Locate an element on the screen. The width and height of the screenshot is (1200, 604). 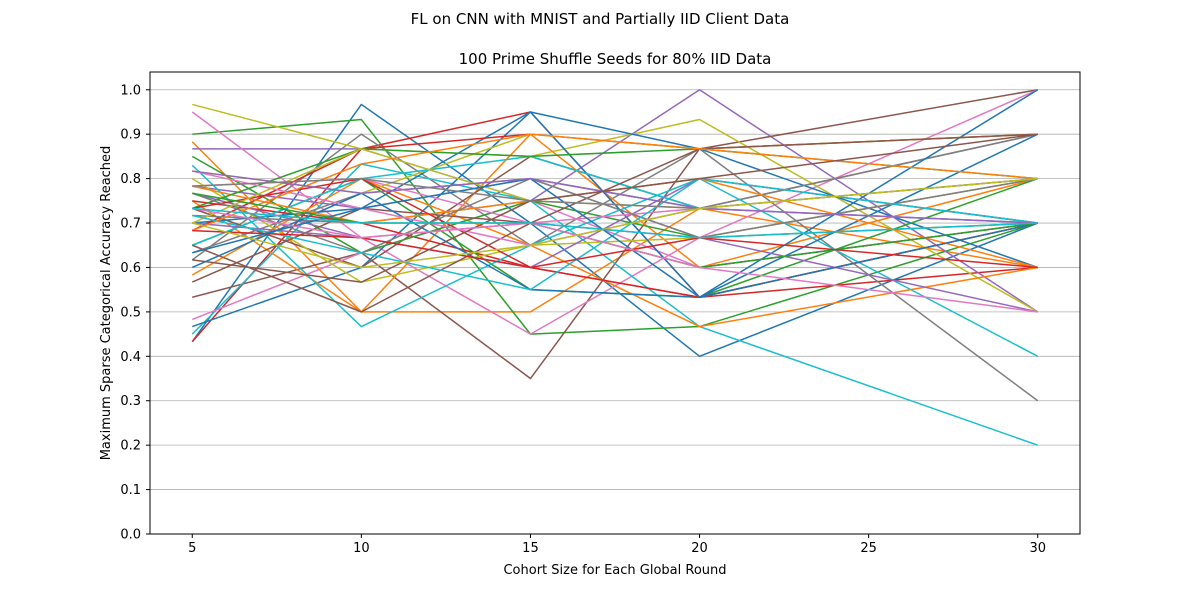
x-tick-label: 20 is located at coordinates (699, 548).